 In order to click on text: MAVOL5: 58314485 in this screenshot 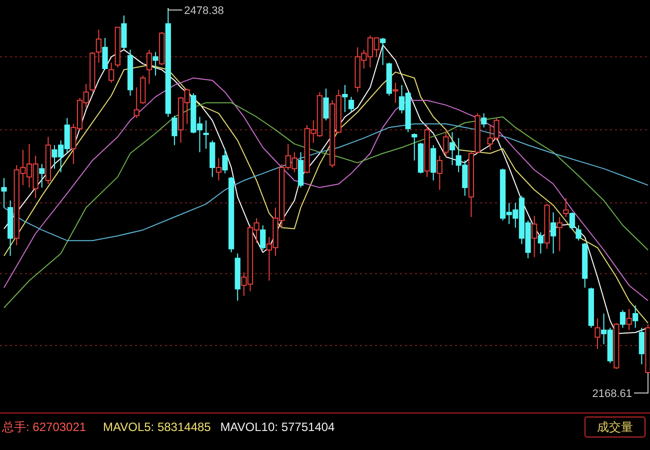, I will do `click(157, 427)`.